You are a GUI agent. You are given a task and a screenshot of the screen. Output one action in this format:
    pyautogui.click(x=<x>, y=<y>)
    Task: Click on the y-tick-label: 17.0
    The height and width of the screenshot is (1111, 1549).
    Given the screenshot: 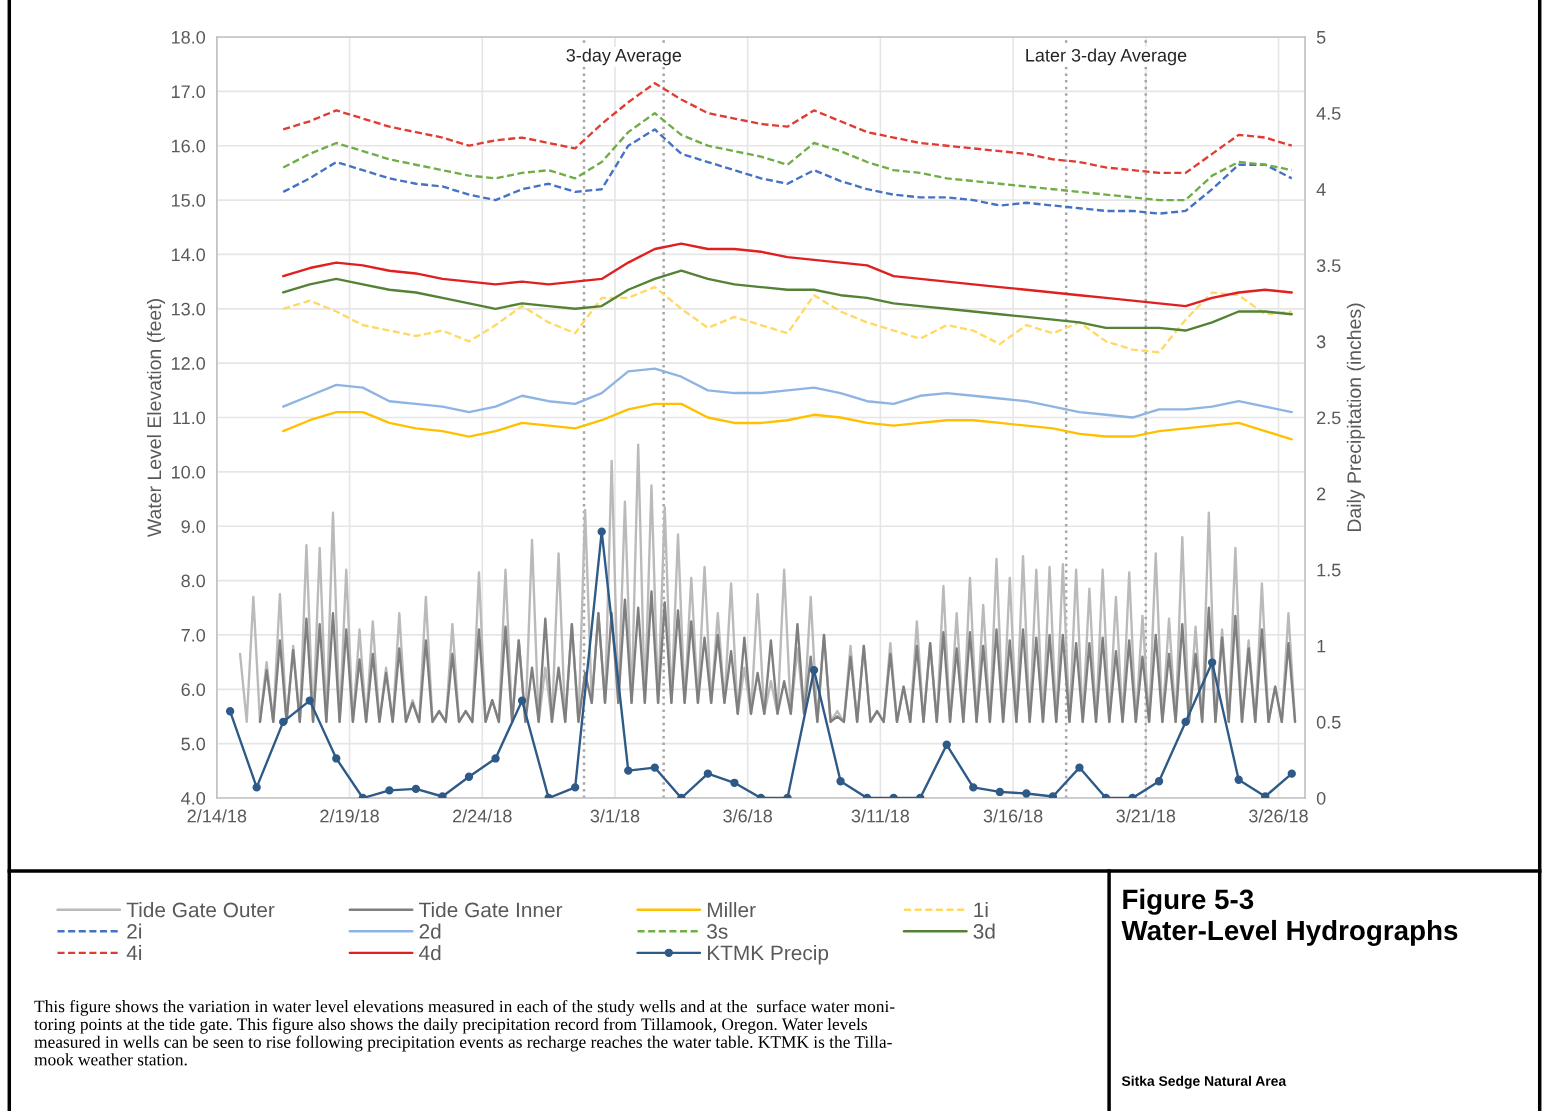 What is the action you would take?
    pyautogui.click(x=188, y=92)
    